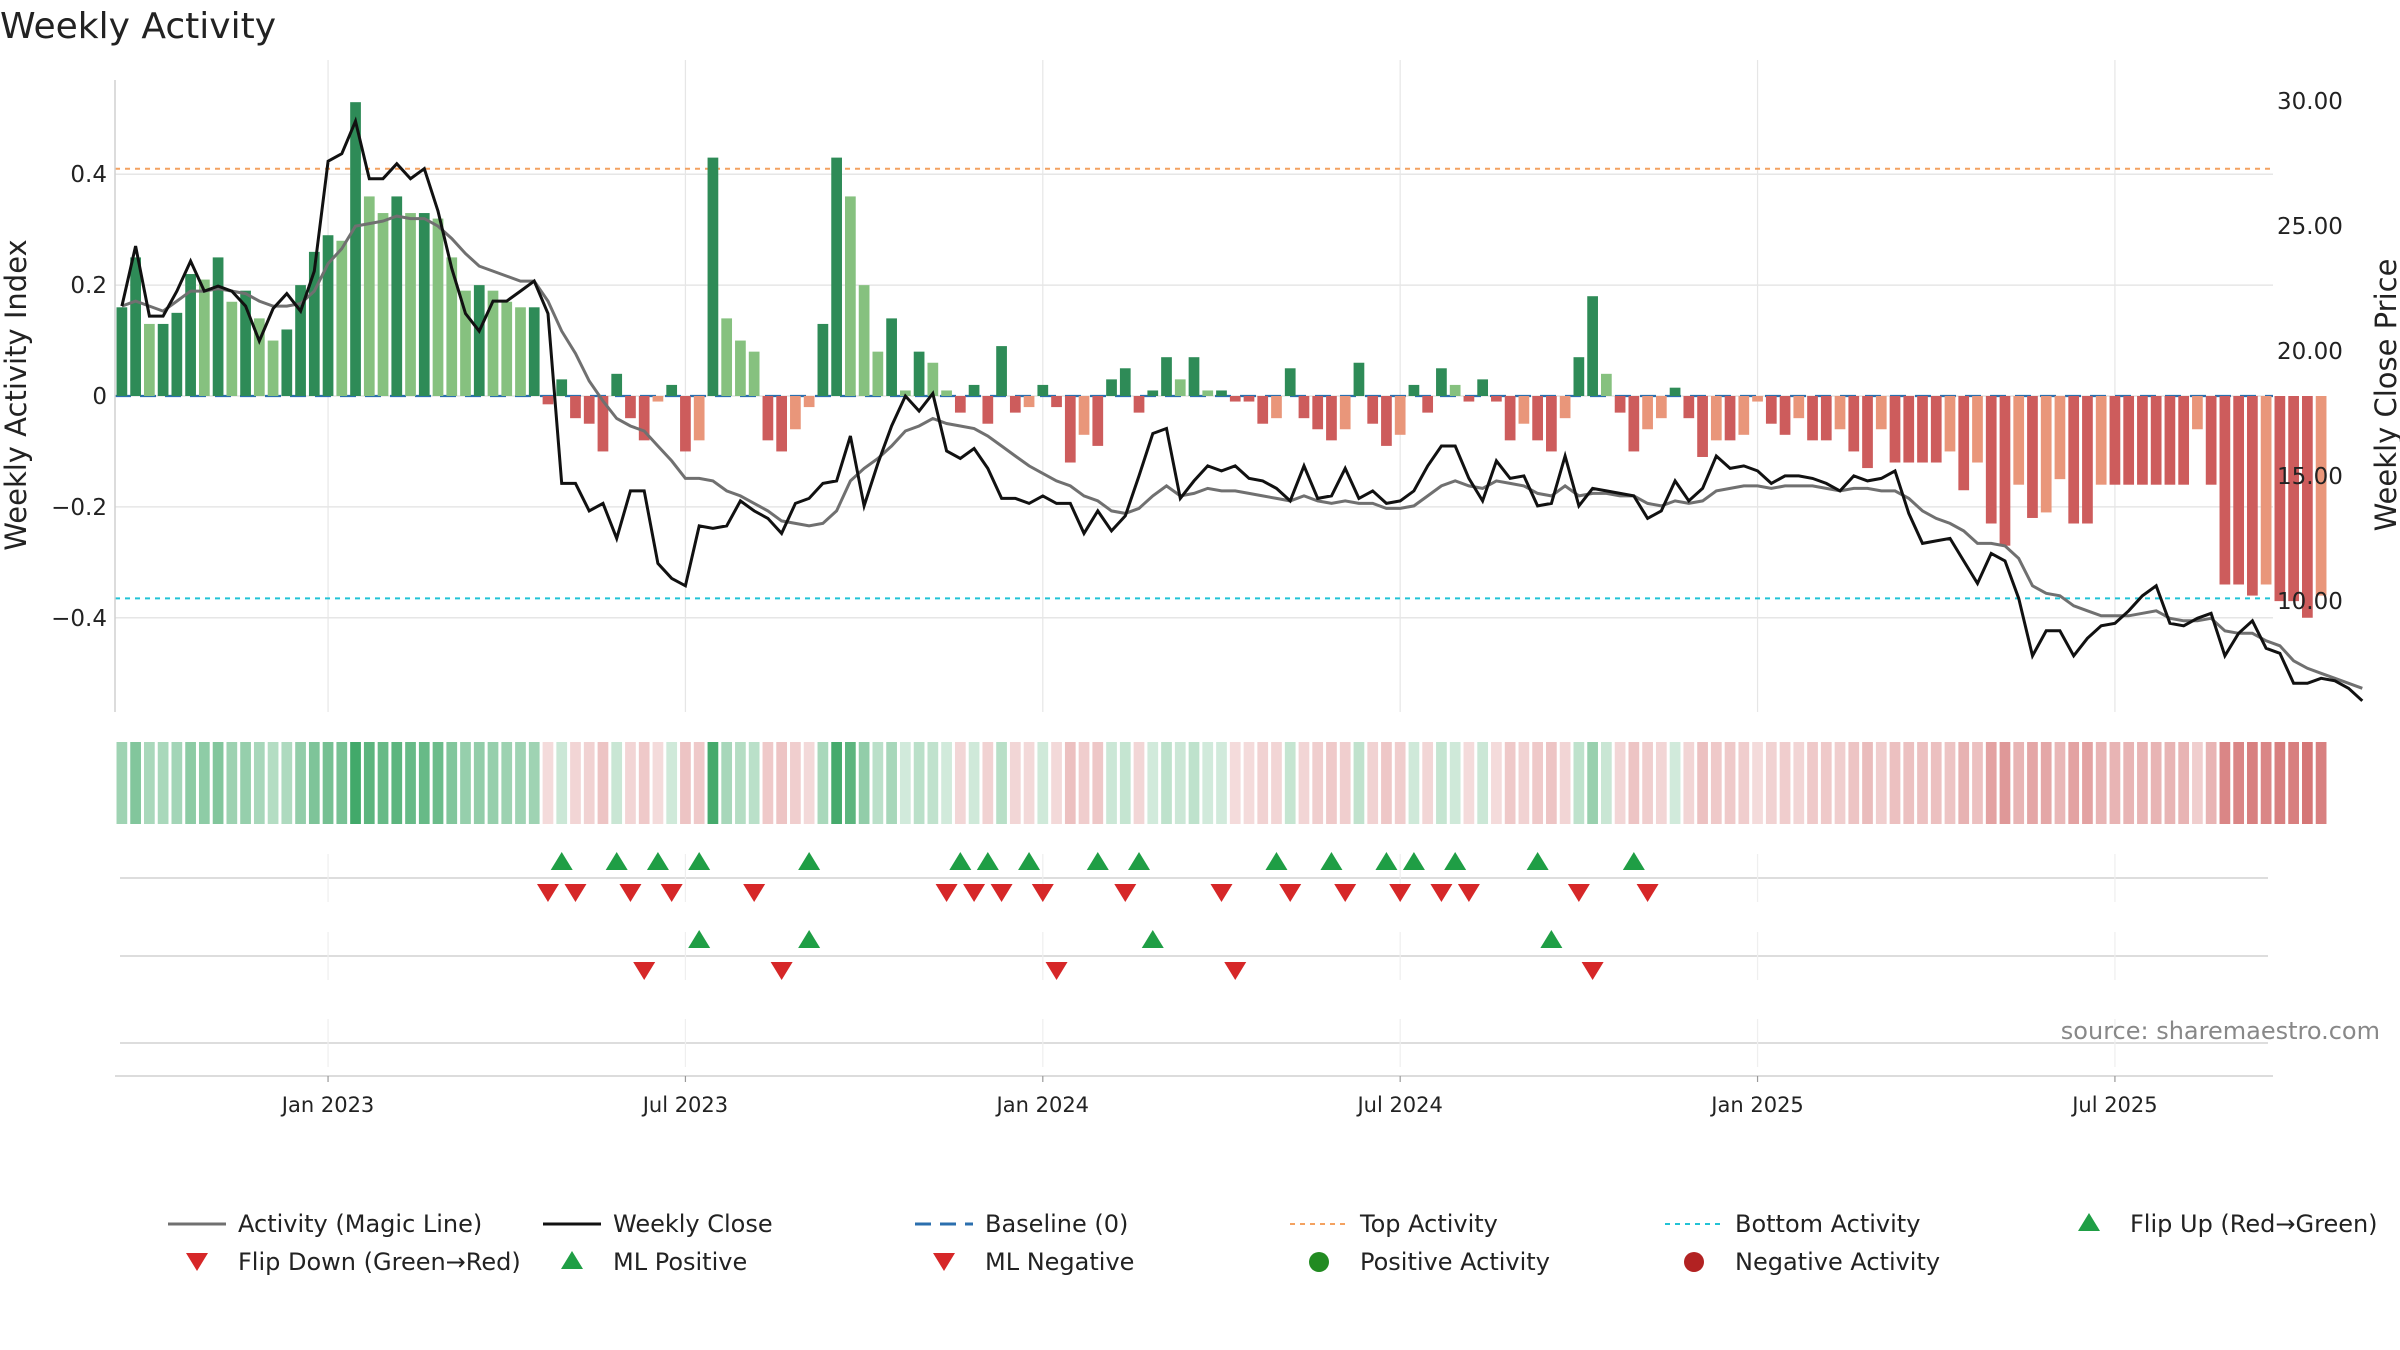 This screenshot has width=2400, height=1350. I want to click on legend-label: Bottom Activity, so click(1827, 1224).